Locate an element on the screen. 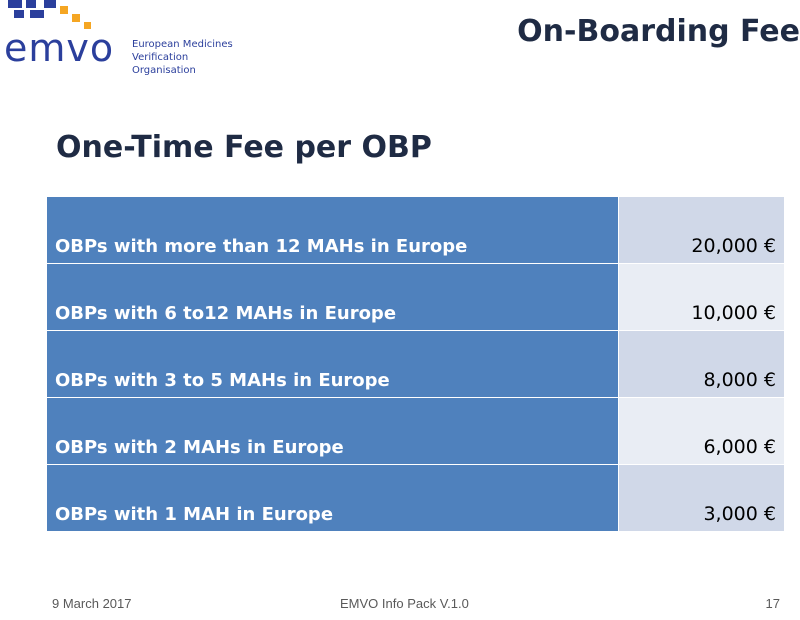 Image resolution: width=800 pixels, height=620 pixels. fee-amount: 8,000 € is located at coordinates (701, 364).